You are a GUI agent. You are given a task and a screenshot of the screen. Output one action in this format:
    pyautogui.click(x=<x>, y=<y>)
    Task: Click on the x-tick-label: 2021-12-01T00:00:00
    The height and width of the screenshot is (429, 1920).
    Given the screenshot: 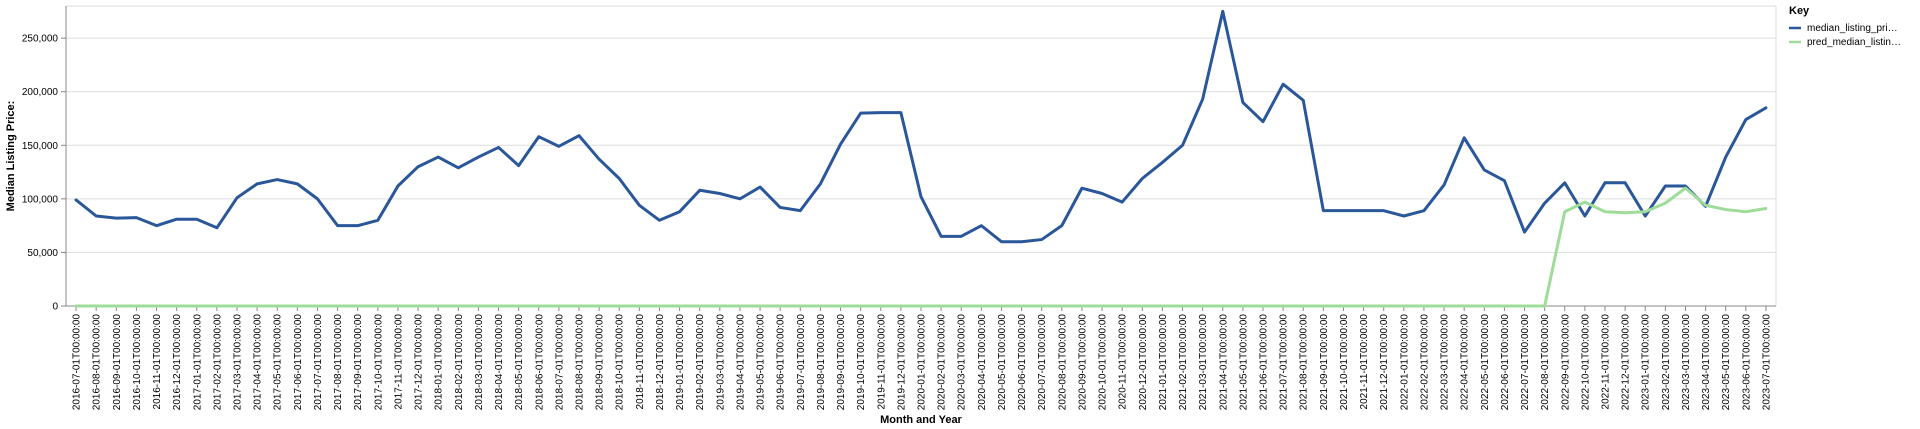 What is the action you would take?
    pyautogui.click(x=1384, y=362)
    